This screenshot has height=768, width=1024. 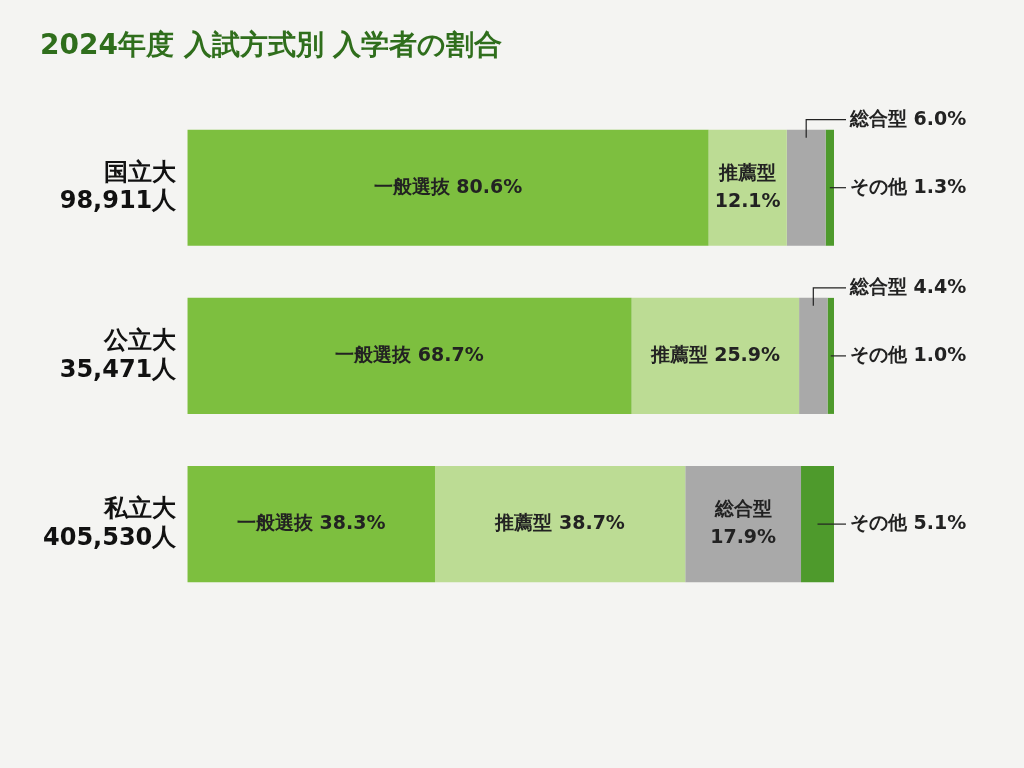 I want to click on chart-title: 2024年度 入試方式別 入学者の割合, so click(x=271, y=45).